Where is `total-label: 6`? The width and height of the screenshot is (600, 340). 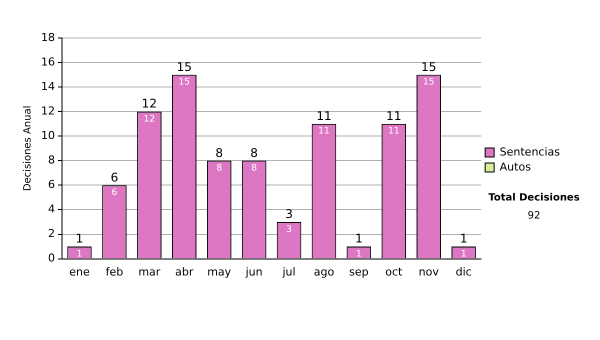
total-label: 6 is located at coordinates (114, 177).